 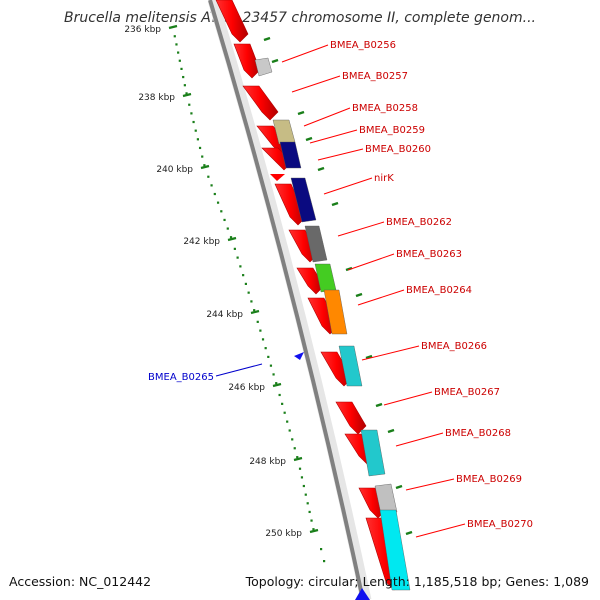 What do you see at coordinates (142, 30) in the screenshot?
I see `scale-tick-label: 236 kbp` at bounding box center [142, 30].